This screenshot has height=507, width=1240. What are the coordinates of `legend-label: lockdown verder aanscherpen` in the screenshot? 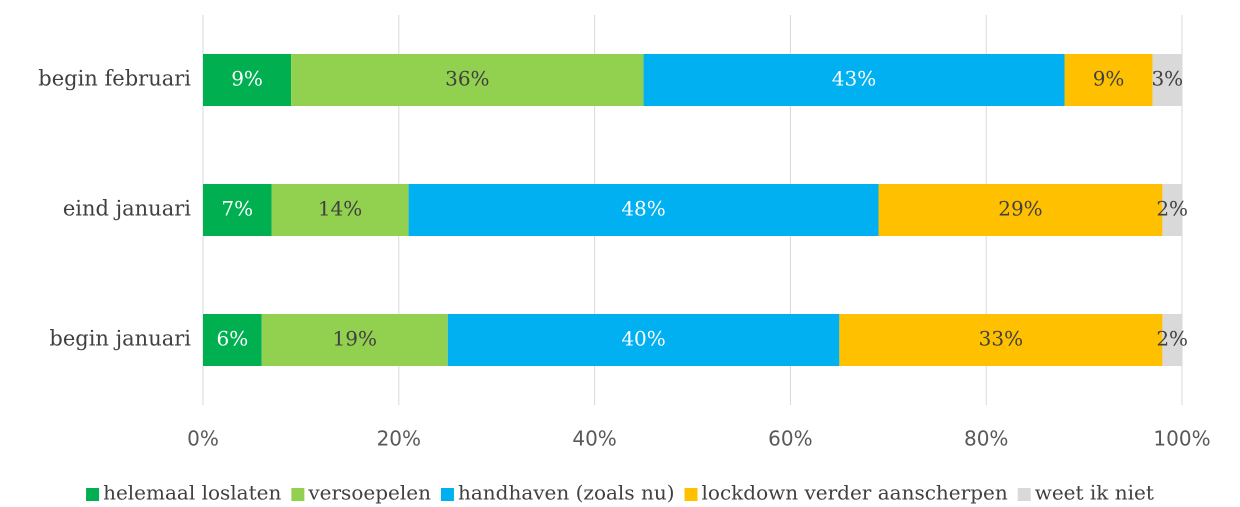 It's located at (855, 493).